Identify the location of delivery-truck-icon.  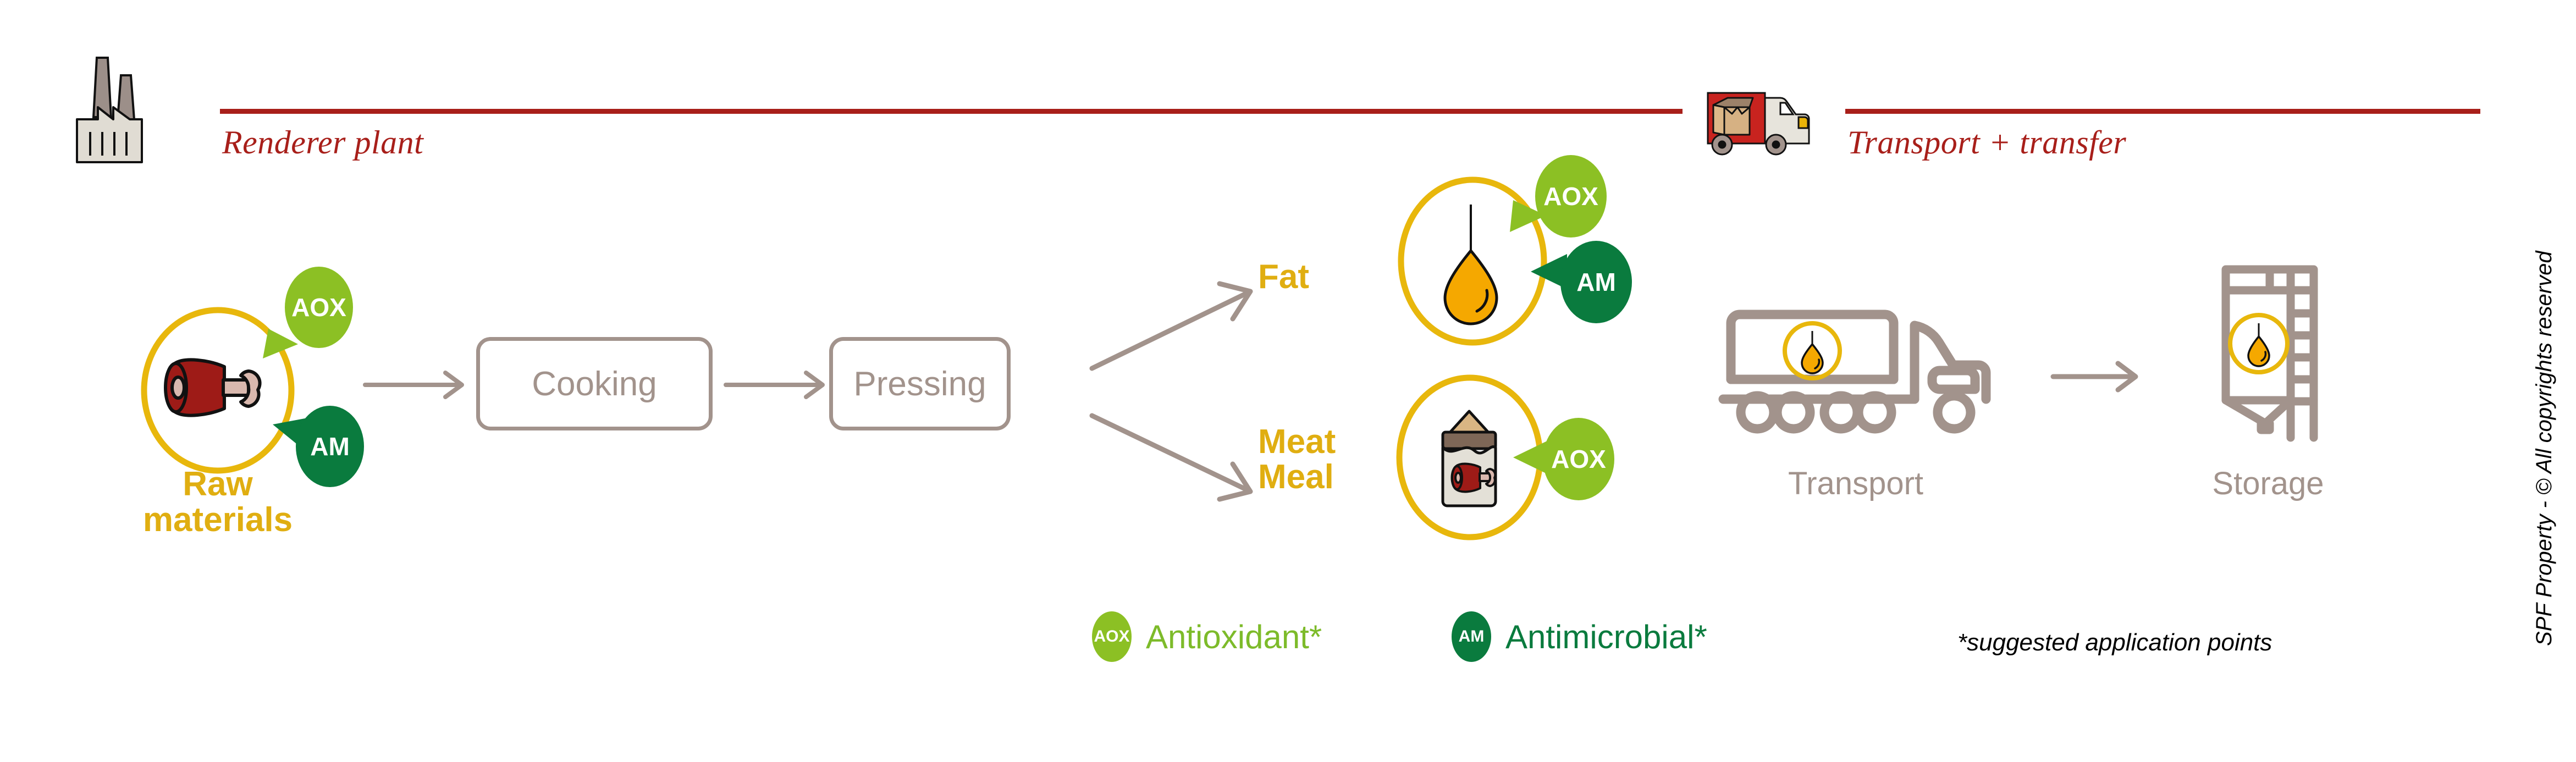
(1762, 119).